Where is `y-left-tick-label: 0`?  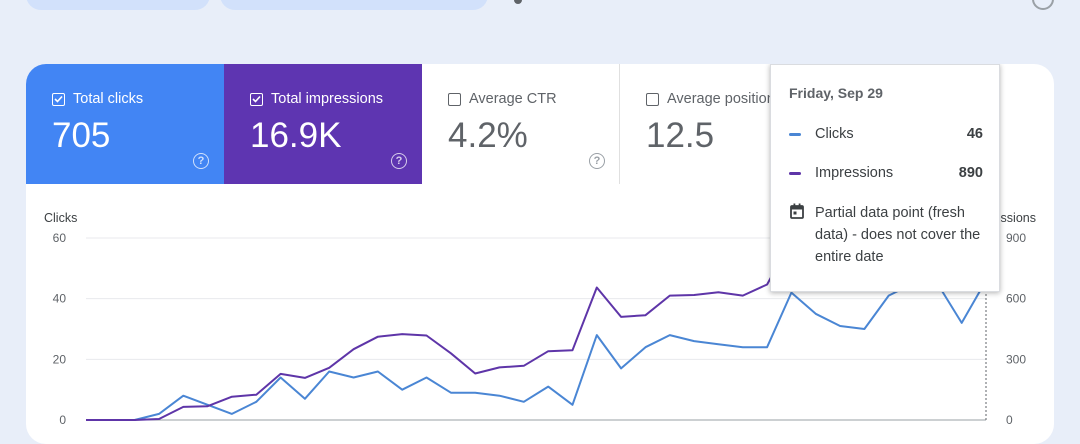
y-left-tick-label: 0 is located at coordinates (62, 419).